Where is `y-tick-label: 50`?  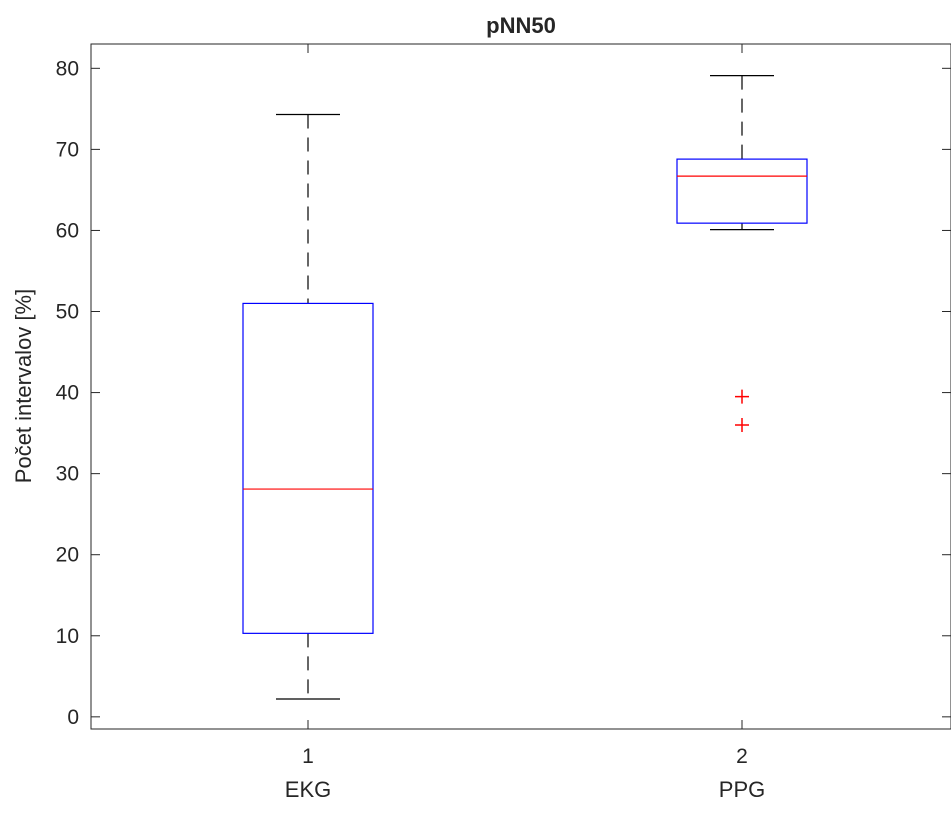 y-tick-label: 50 is located at coordinates (67, 312).